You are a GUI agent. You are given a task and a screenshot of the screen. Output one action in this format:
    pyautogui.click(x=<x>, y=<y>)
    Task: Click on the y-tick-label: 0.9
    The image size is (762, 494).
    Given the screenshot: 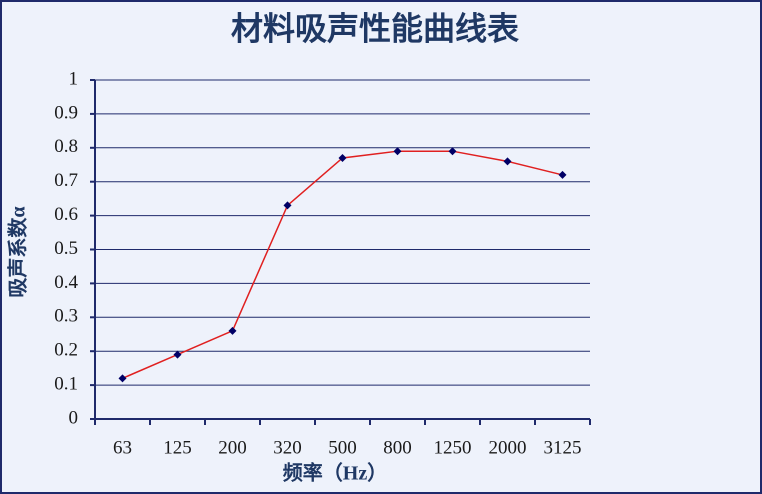 What is the action you would take?
    pyautogui.click(x=66, y=112)
    